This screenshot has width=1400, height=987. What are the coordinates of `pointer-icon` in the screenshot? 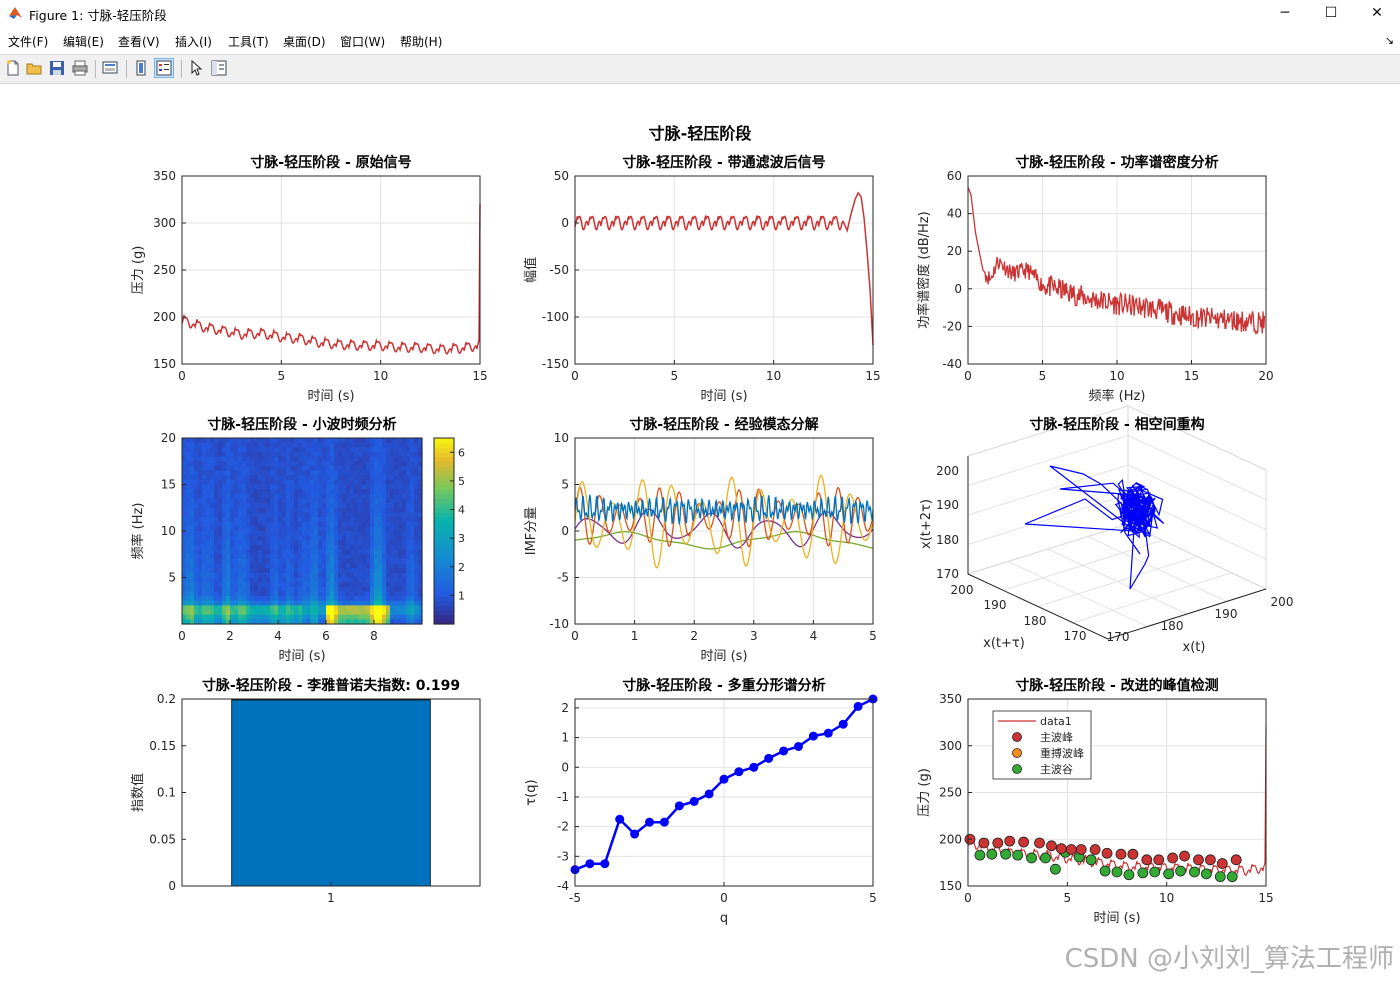 It's located at (196, 68).